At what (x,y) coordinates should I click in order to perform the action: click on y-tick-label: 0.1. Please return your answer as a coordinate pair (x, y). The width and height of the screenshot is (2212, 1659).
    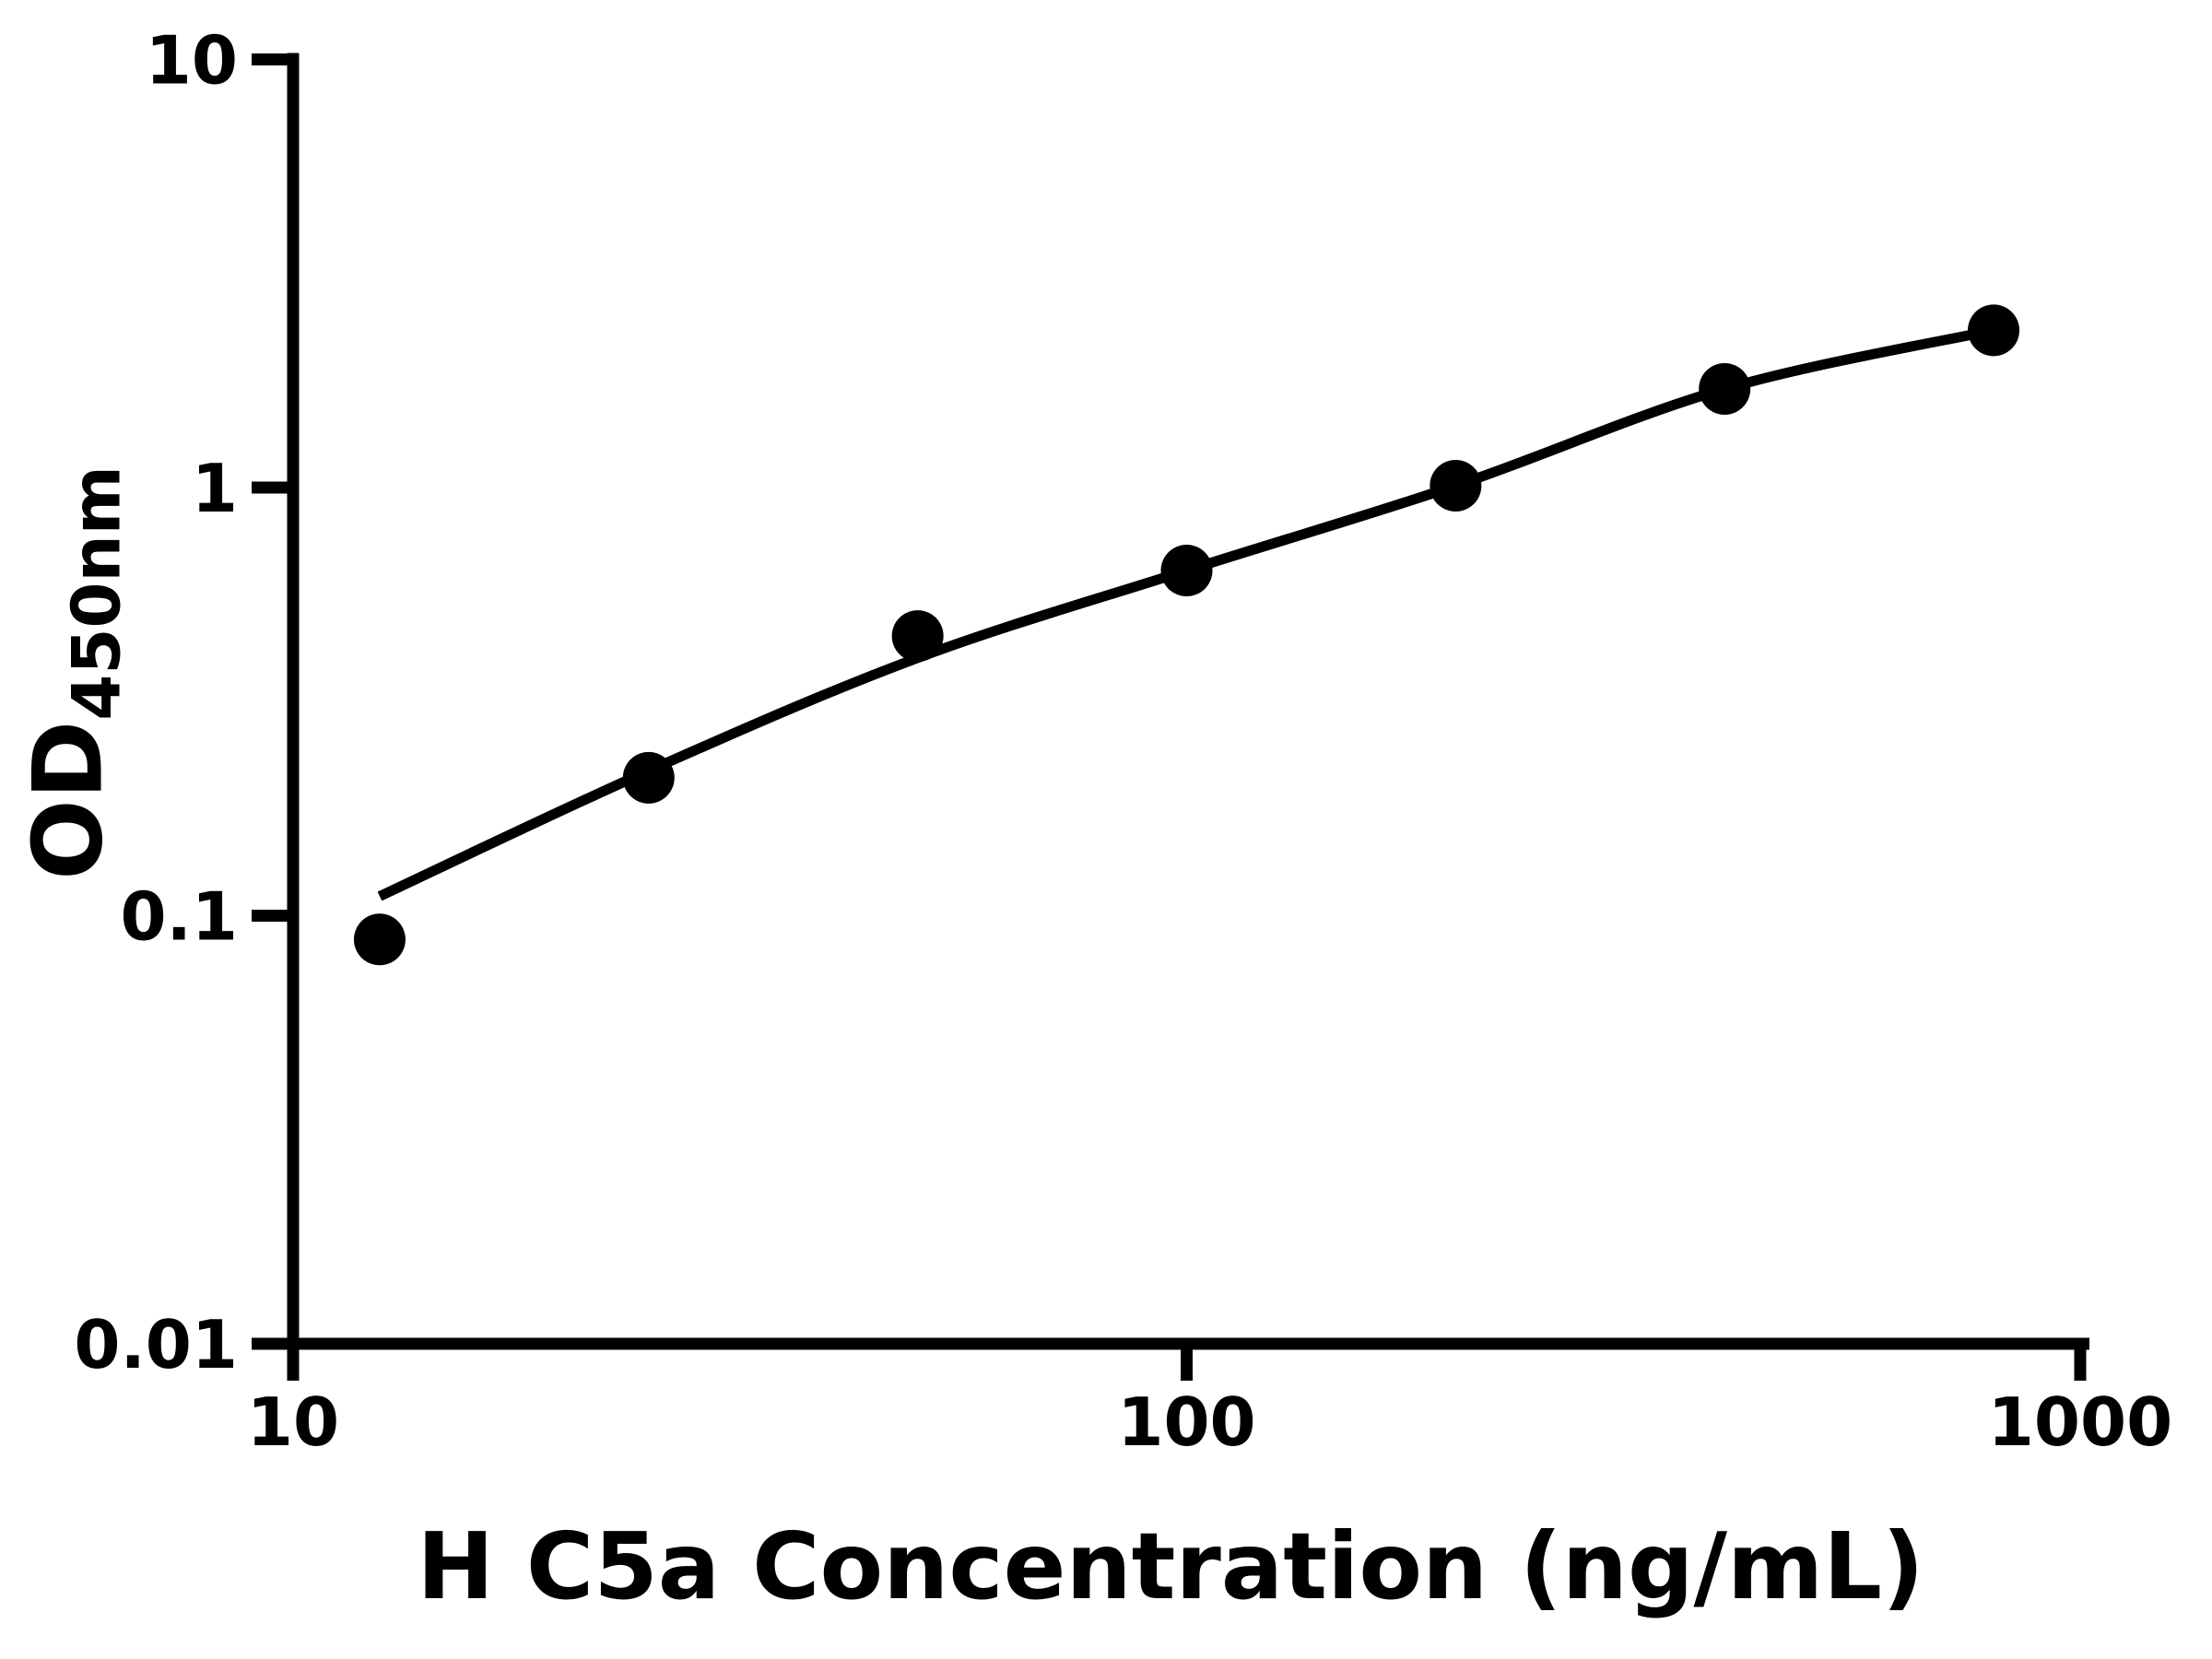
    Looking at the image, I should click on (179, 917).